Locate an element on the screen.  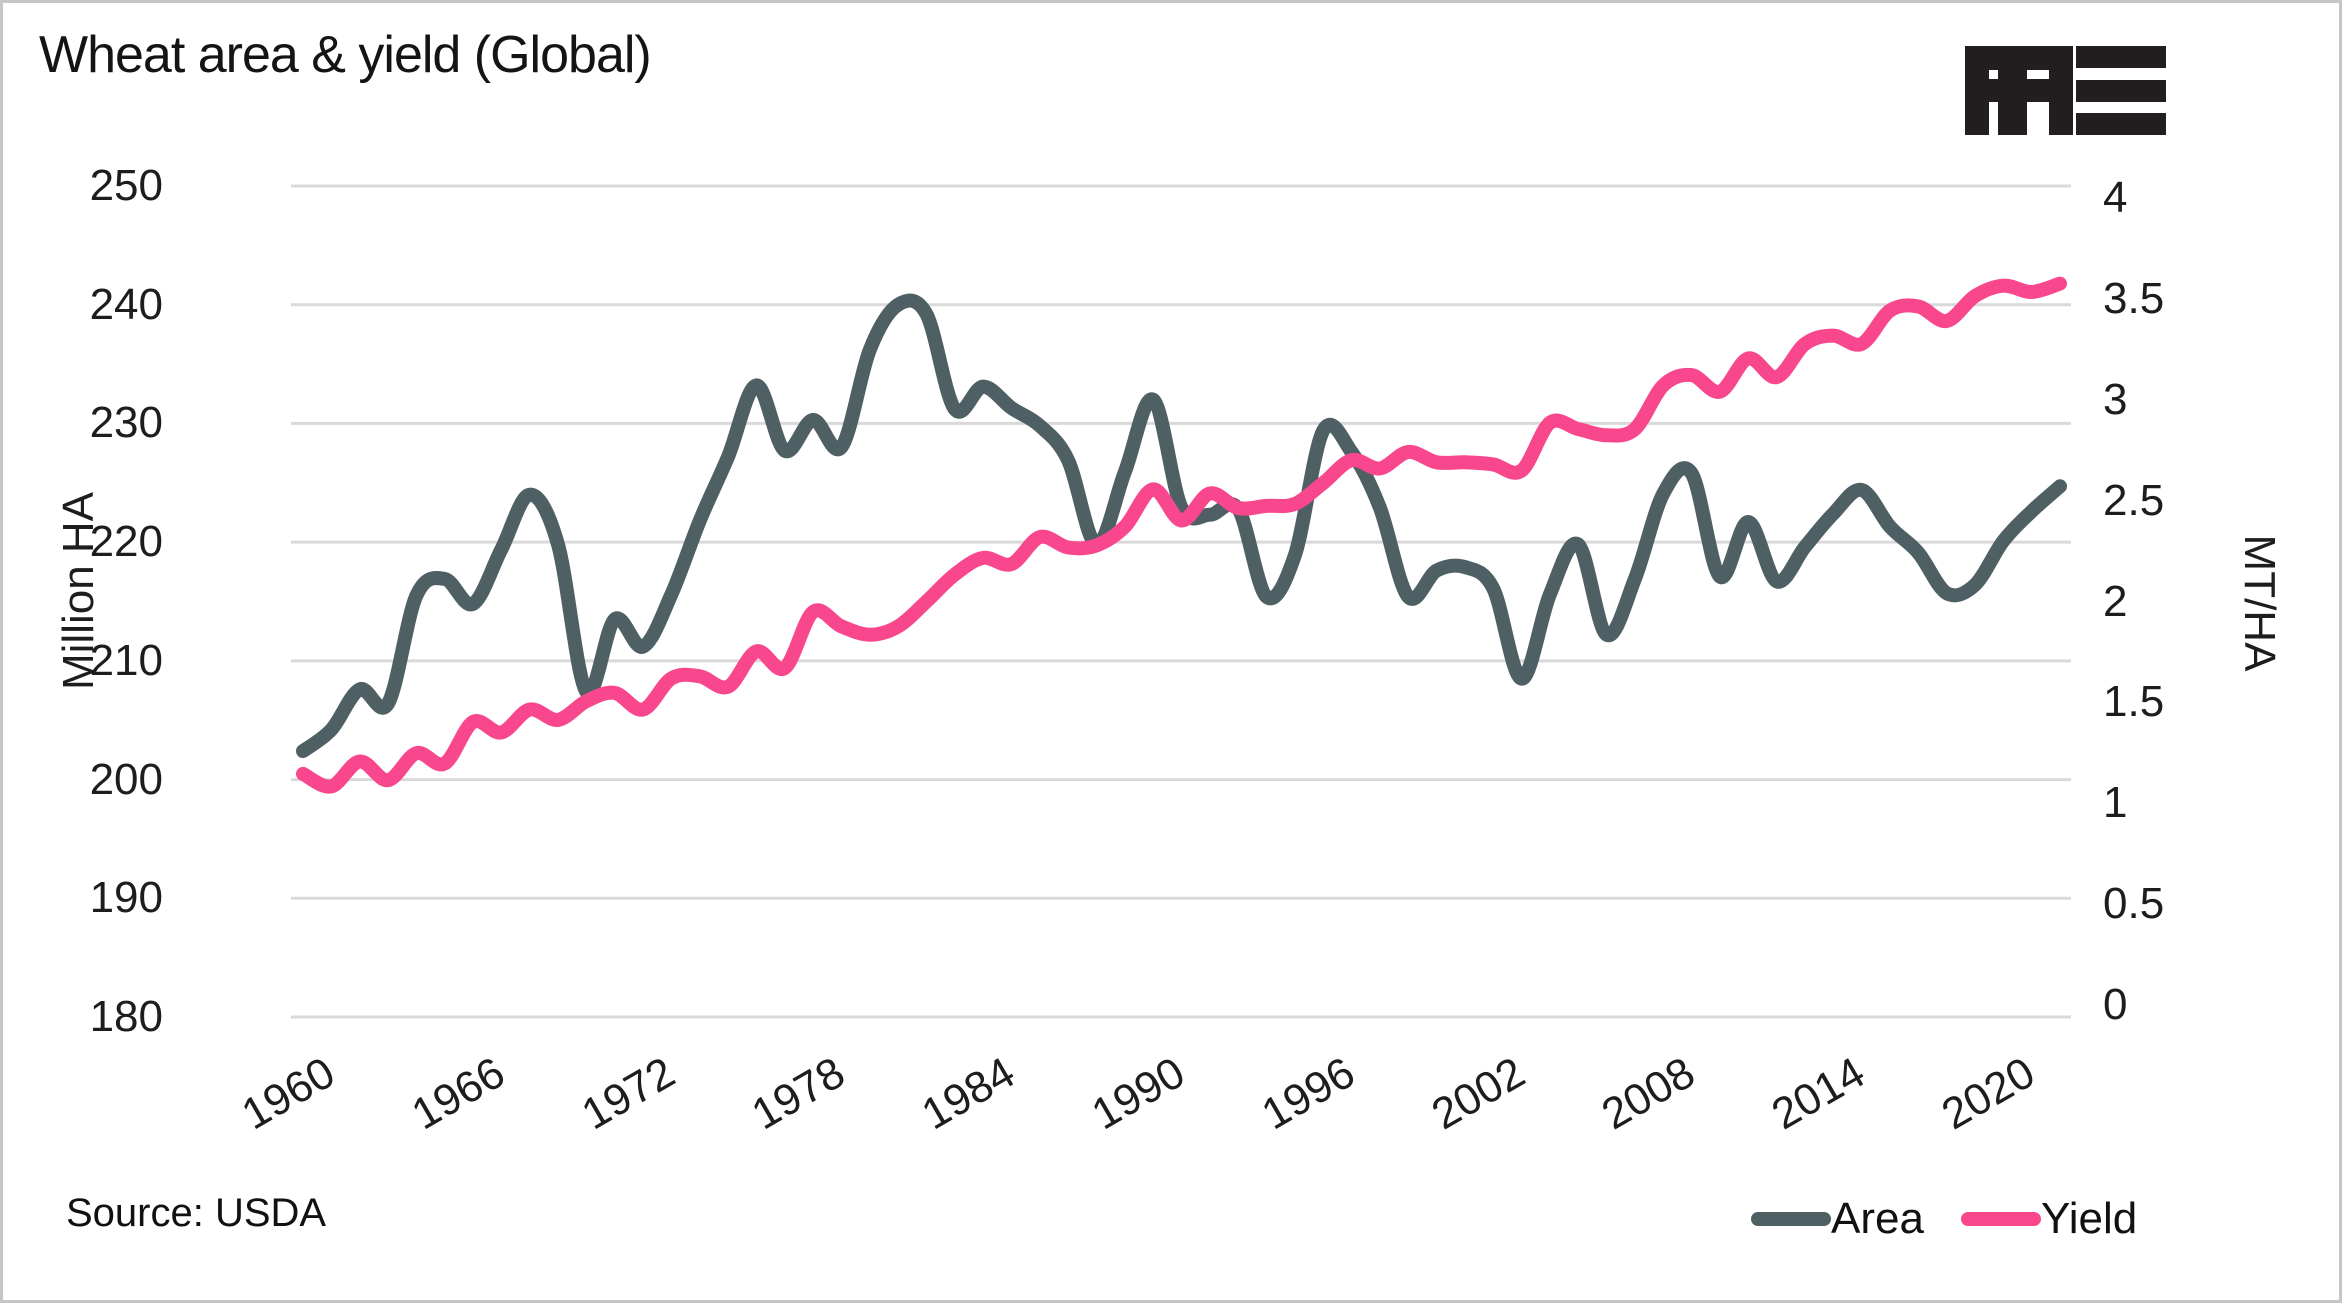
brand-logo is located at coordinates (2130, 90).